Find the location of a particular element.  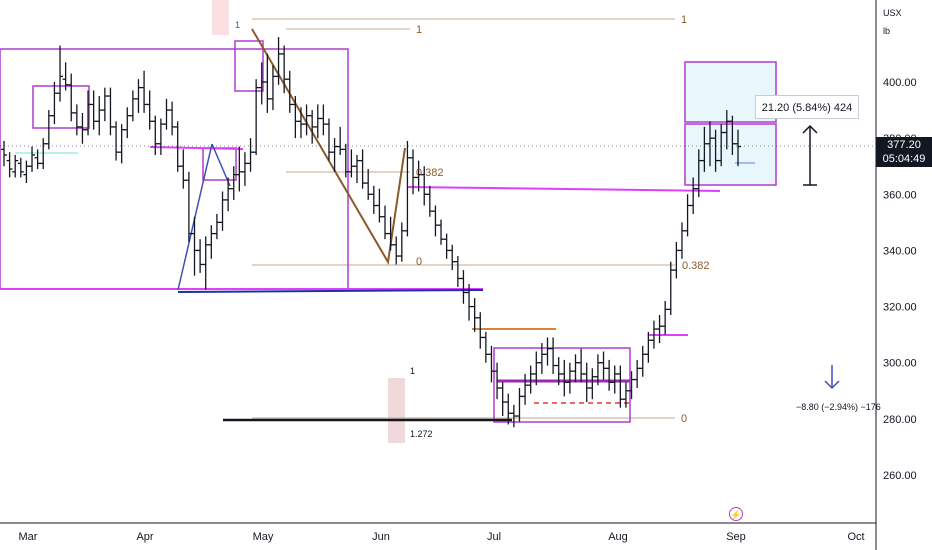

fib-ext-label-1272: 1.272 is located at coordinates (421, 434).